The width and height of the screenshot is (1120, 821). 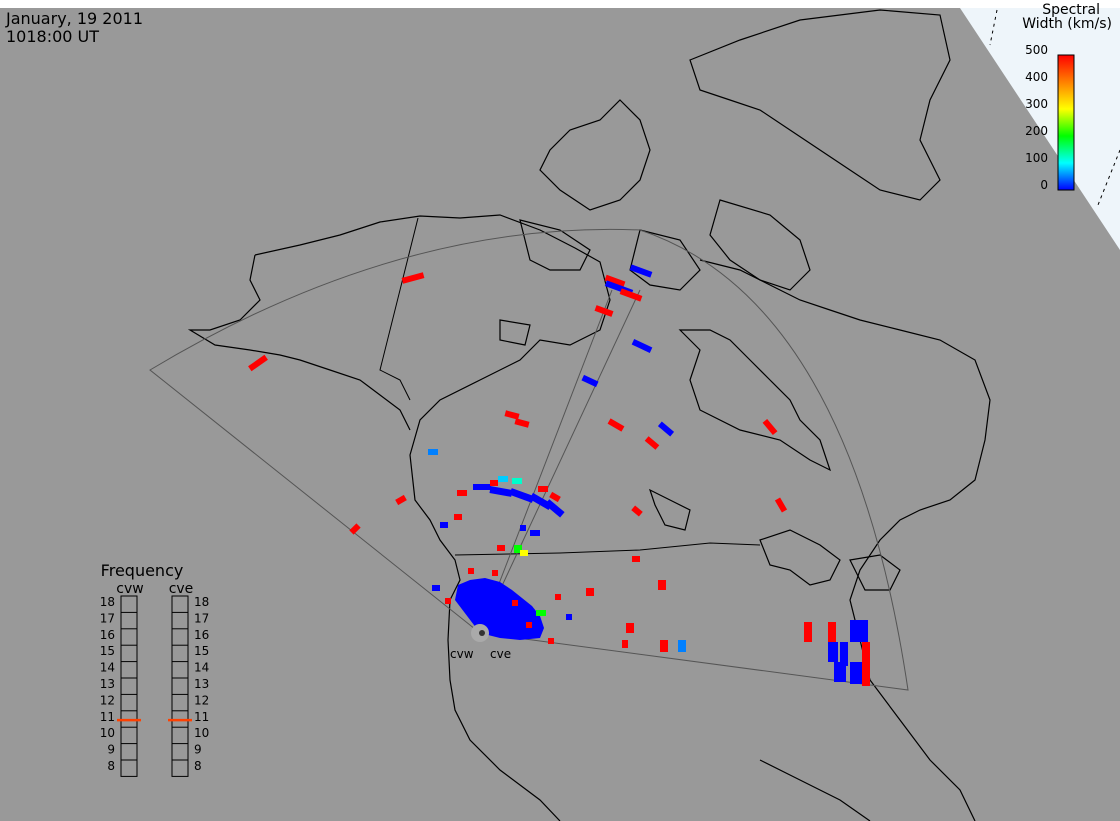 What do you see at coordinates (142, 570) in the screenshot?
I see `frequency-title: Frequency` at bounding box center [142, 570].